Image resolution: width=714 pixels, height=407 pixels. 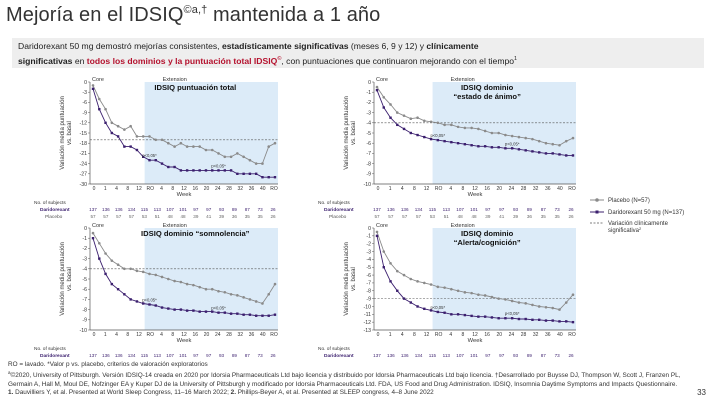 What do you see at coordinates (84, 300) in the screenshot?
I see `y-tick-label: -7` at bounding box center [84, 300].